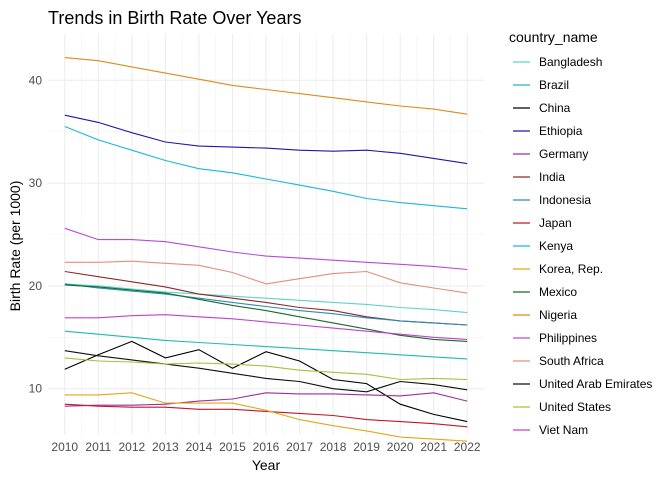 The height and width of the screenshot is (480, 672). I want to click on legend-label-13: South Africa, so click(571, 361).